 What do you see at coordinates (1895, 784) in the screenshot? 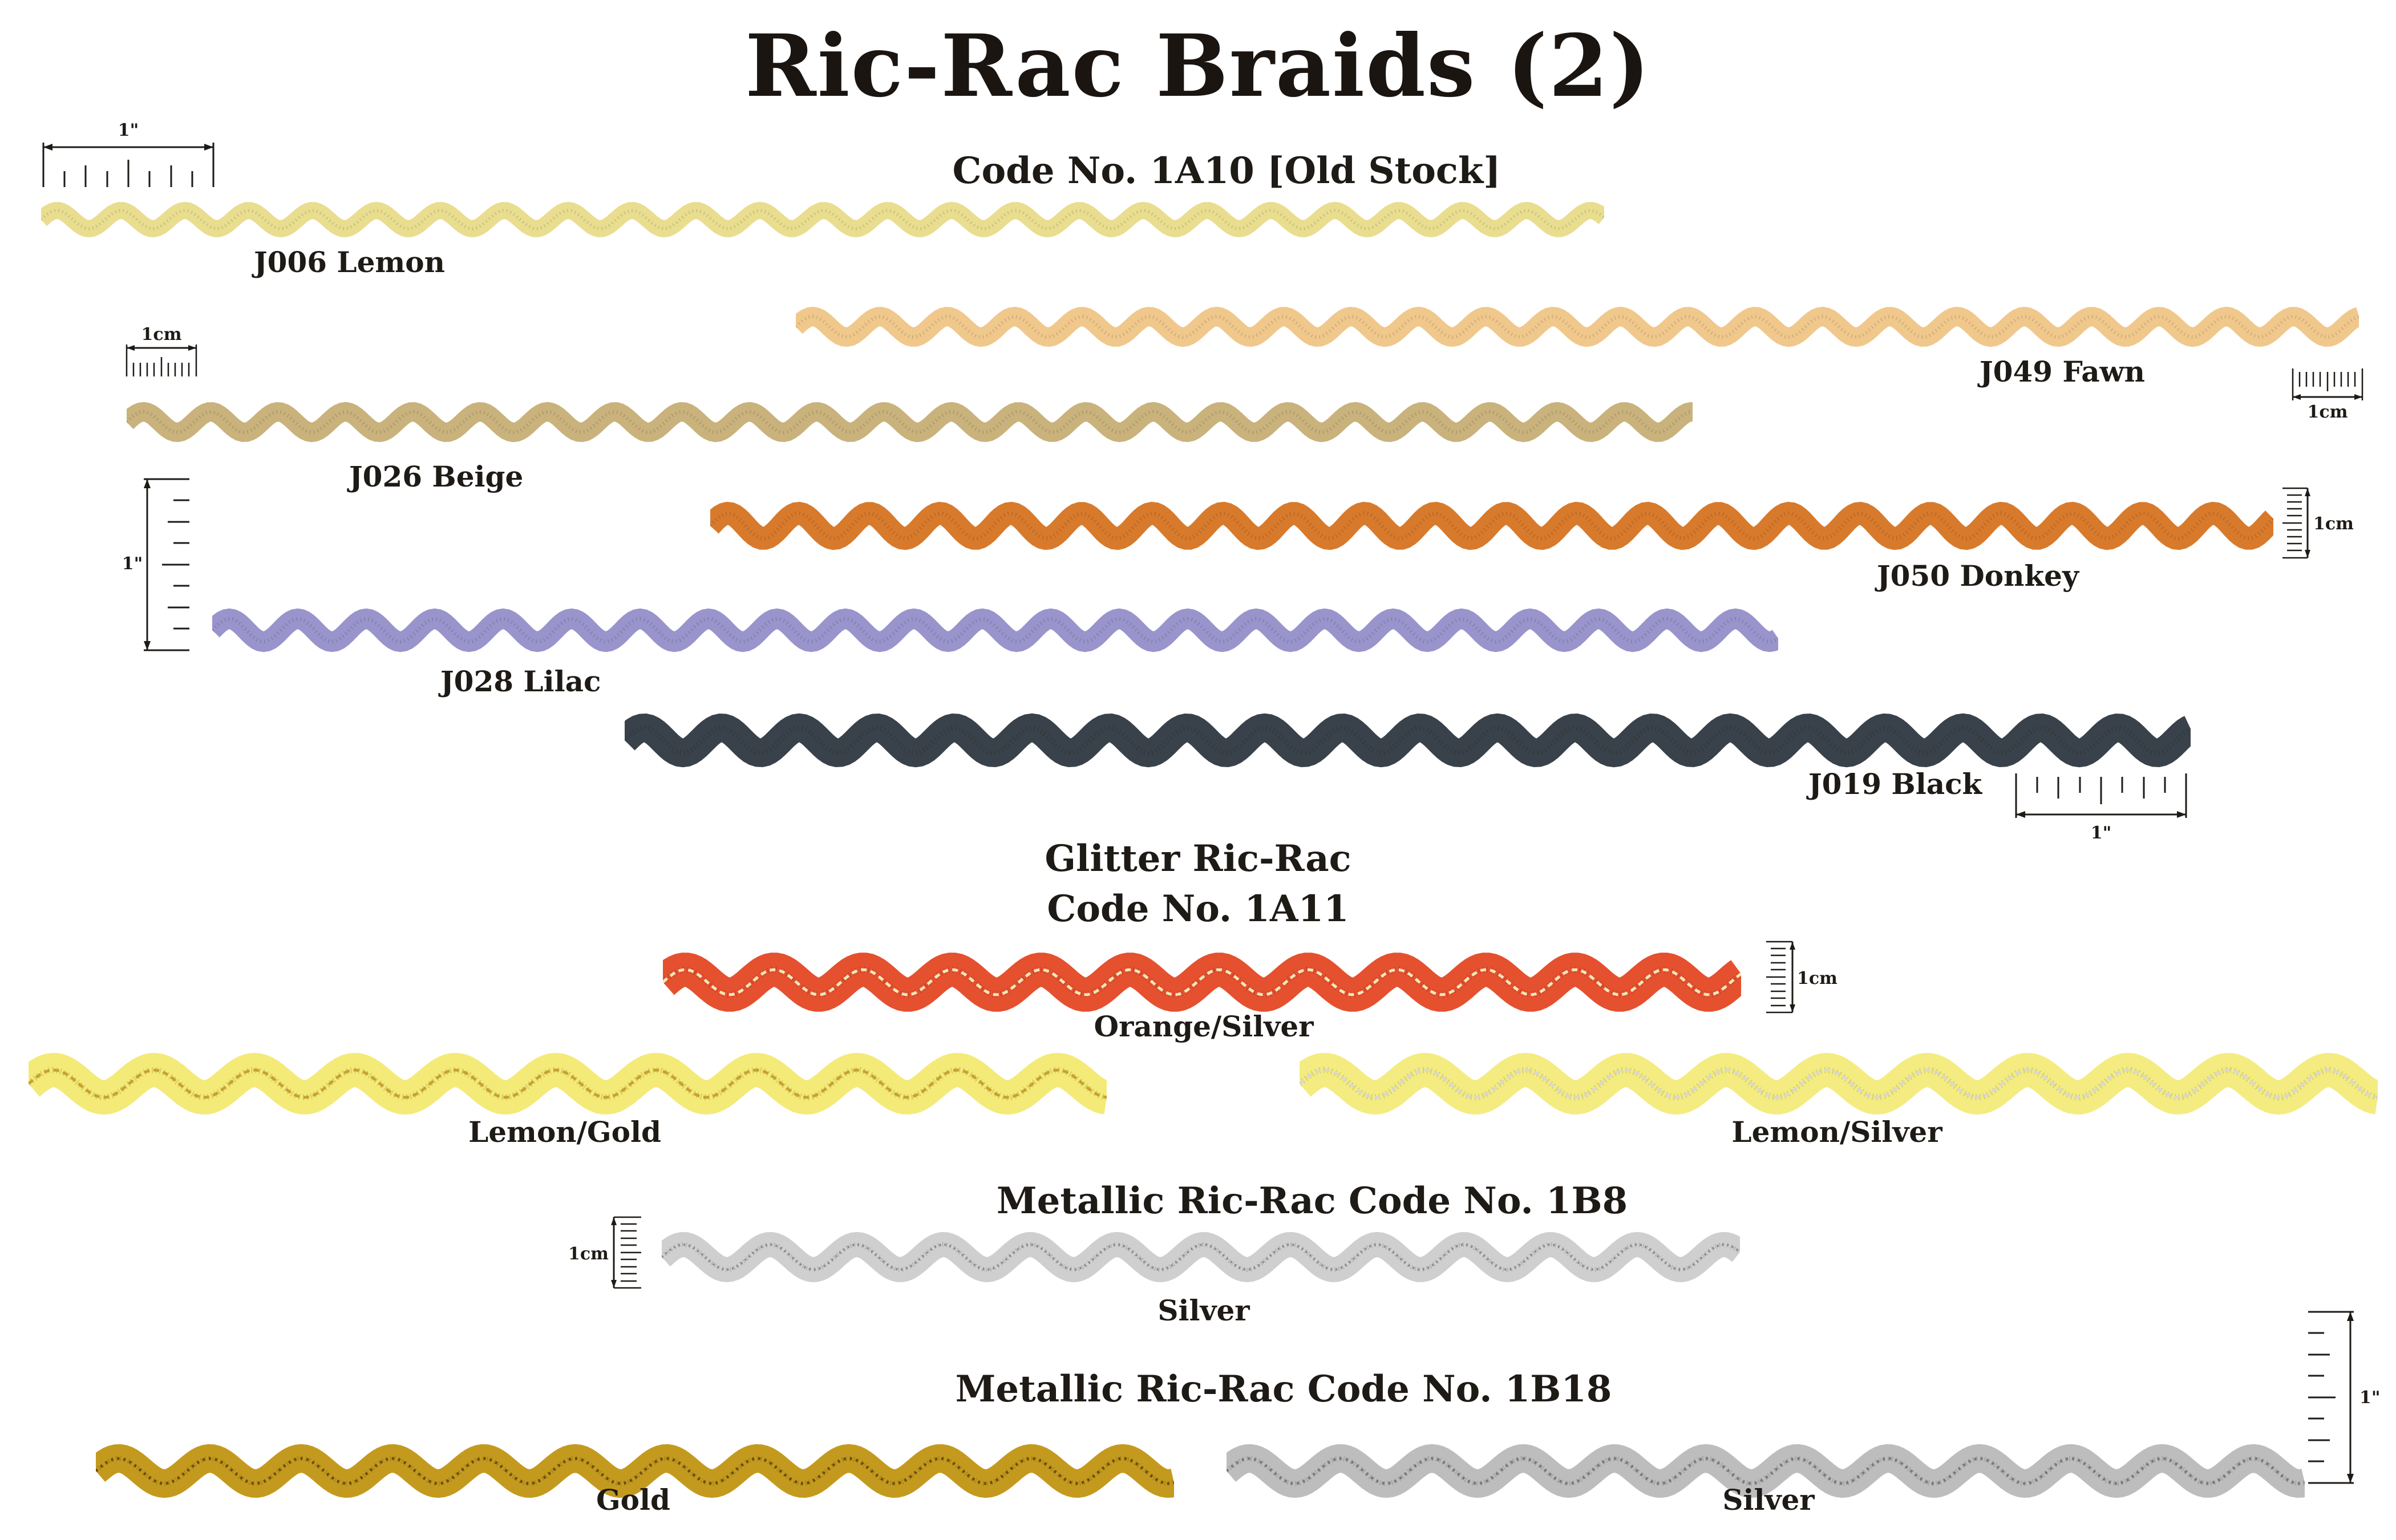
I see `braid-label-j019-black: J019 Black` at bounding box center [1895, 784].